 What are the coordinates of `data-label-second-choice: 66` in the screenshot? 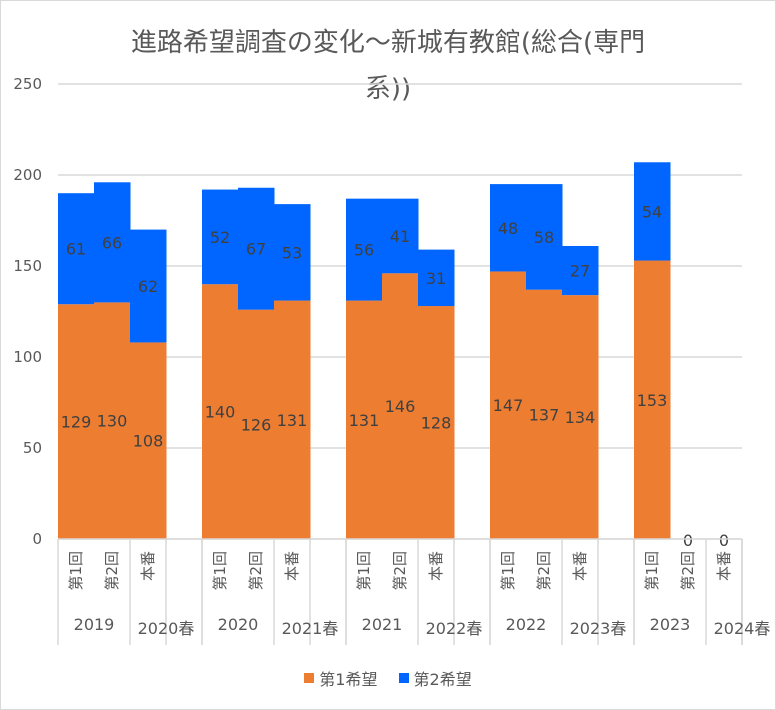 It's located at (112, 242).